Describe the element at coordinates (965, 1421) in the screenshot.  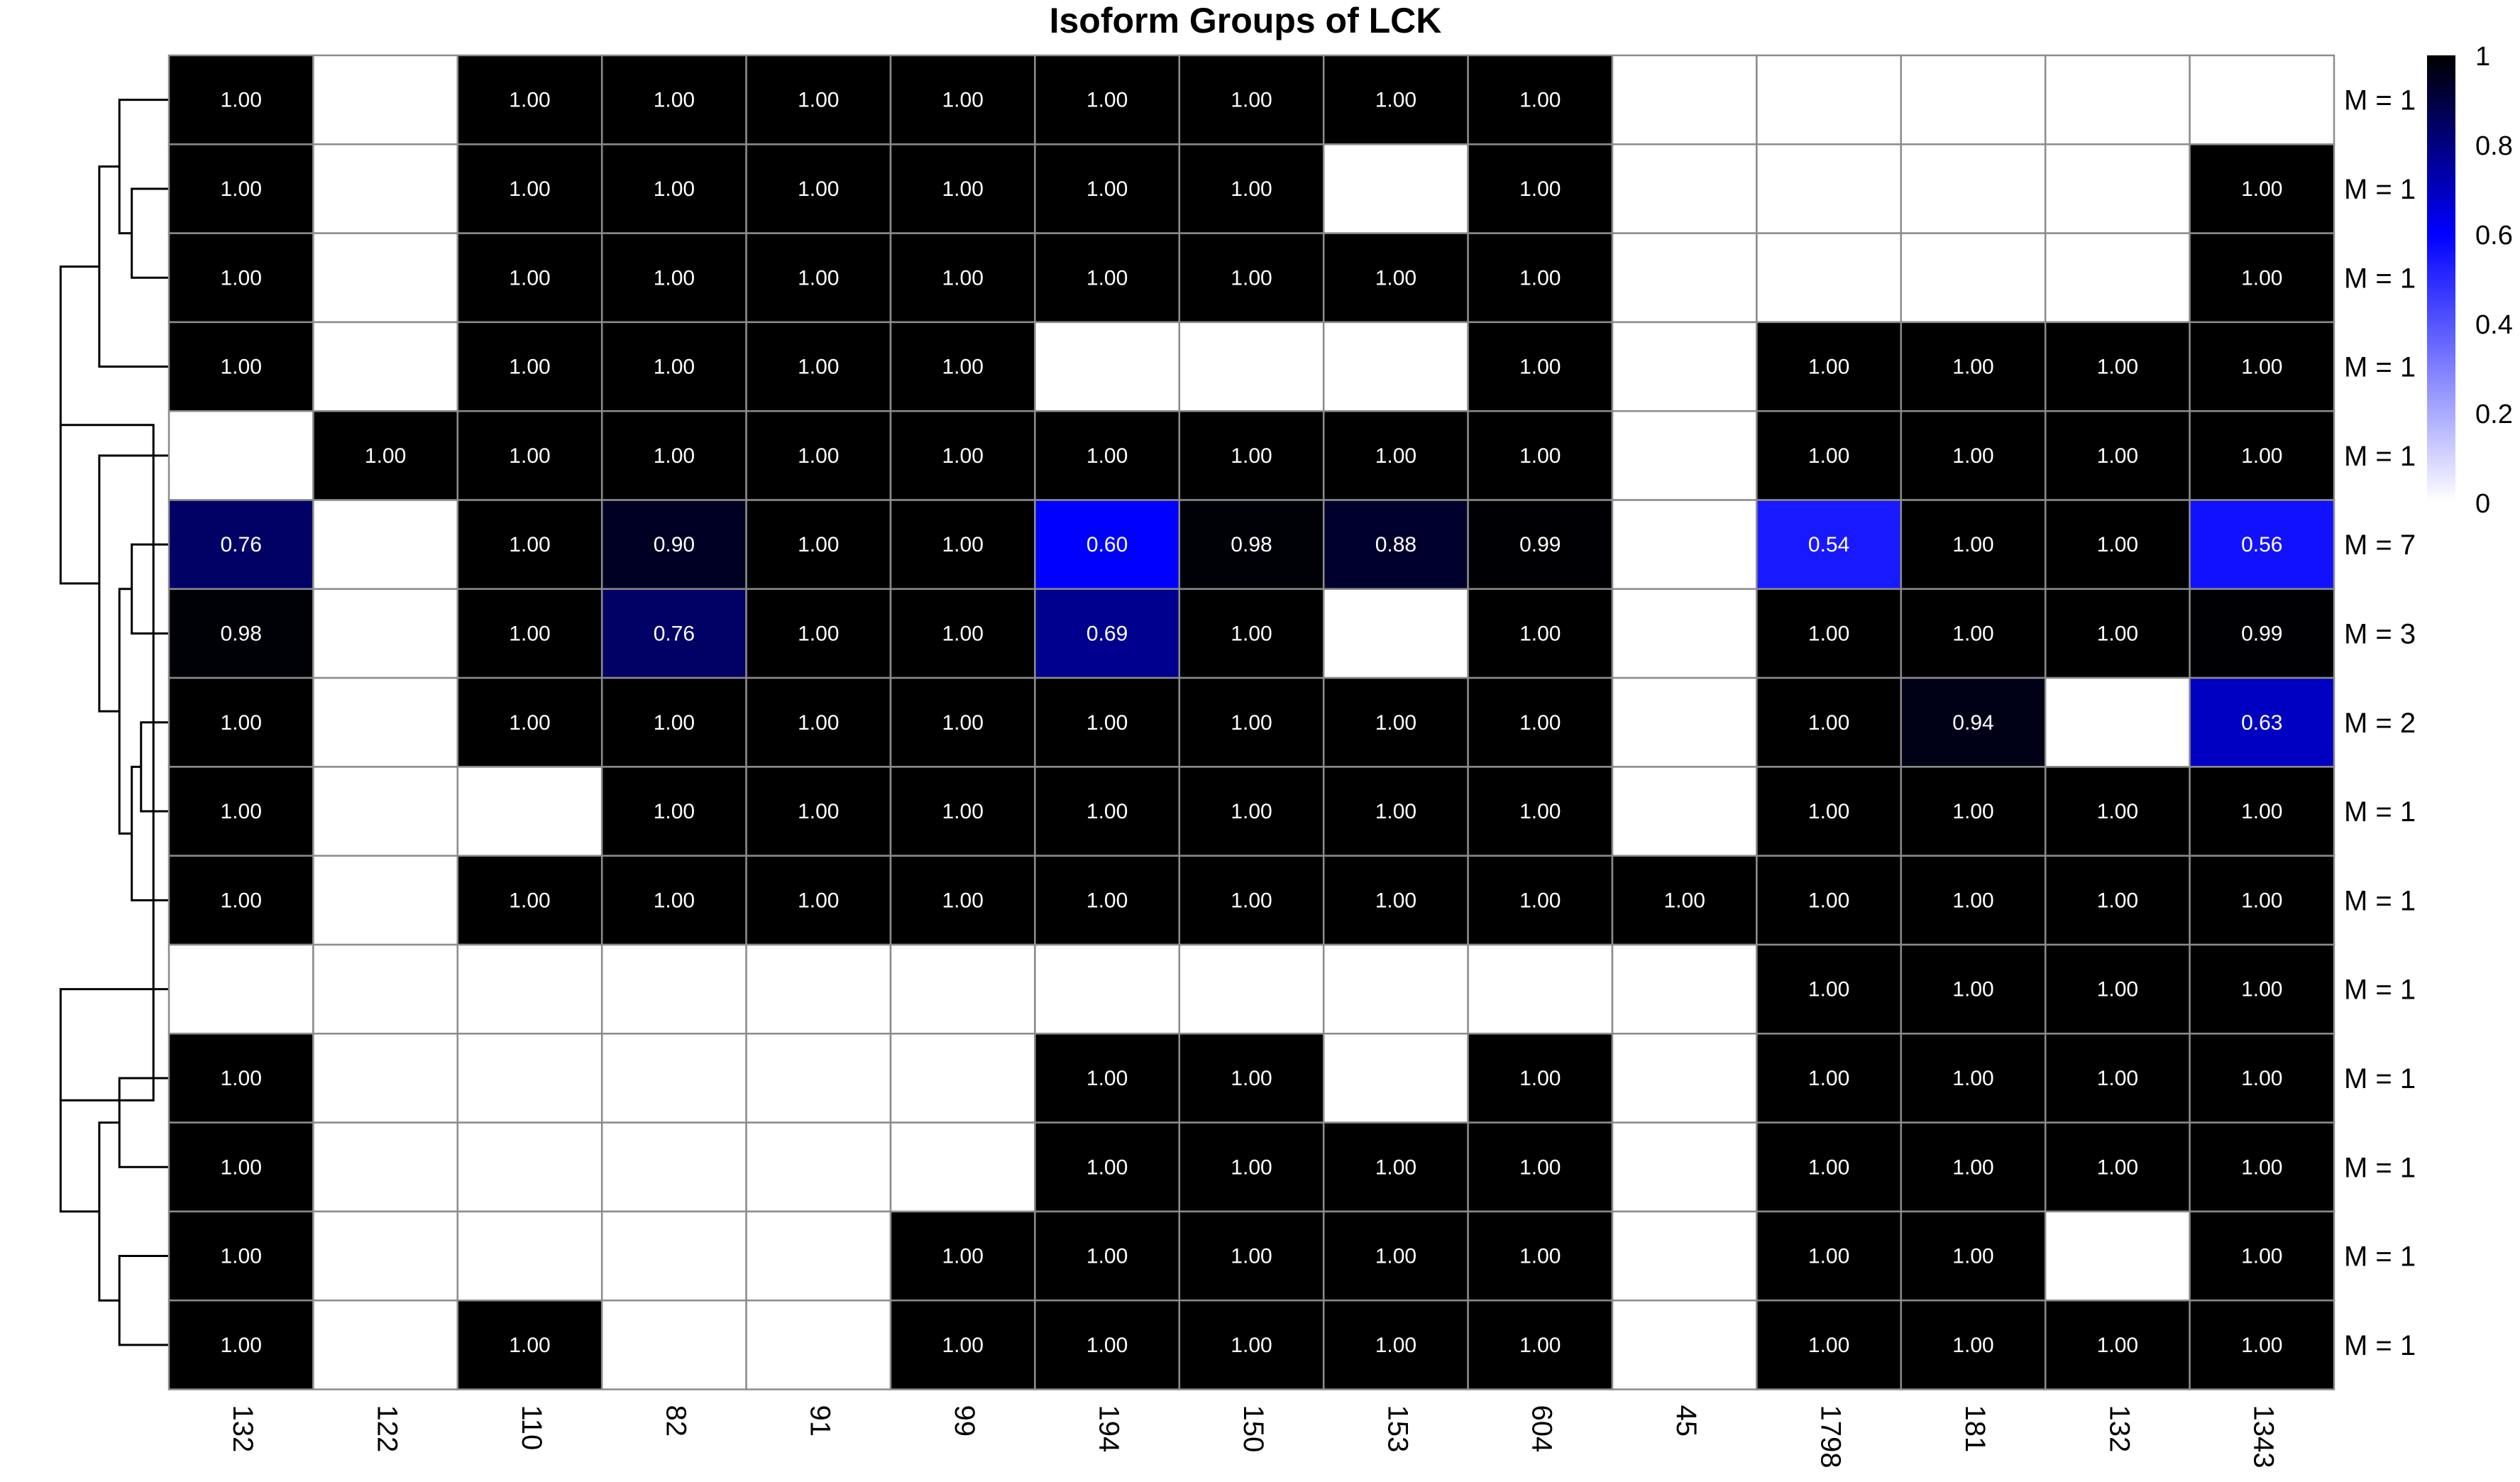
I see `column-label: 99` at that location.